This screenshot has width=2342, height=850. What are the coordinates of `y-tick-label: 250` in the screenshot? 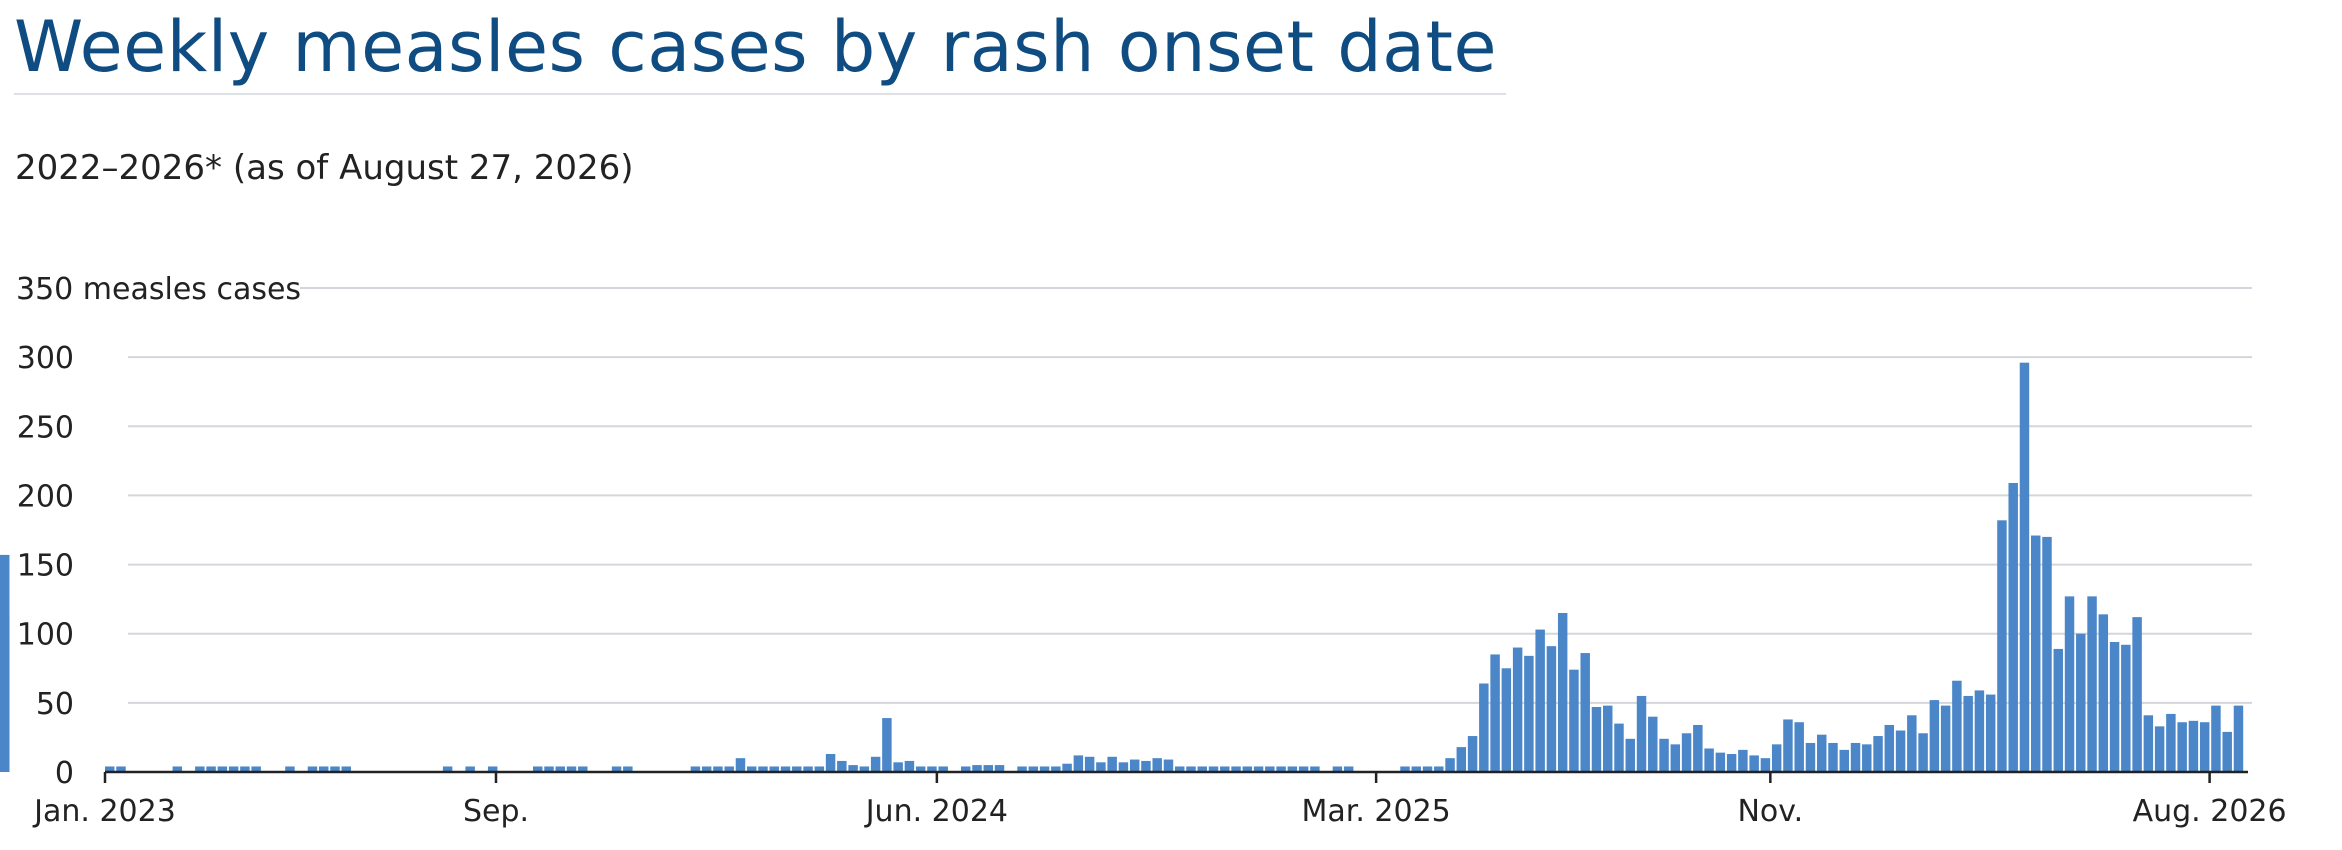 It's located at (45, 427).